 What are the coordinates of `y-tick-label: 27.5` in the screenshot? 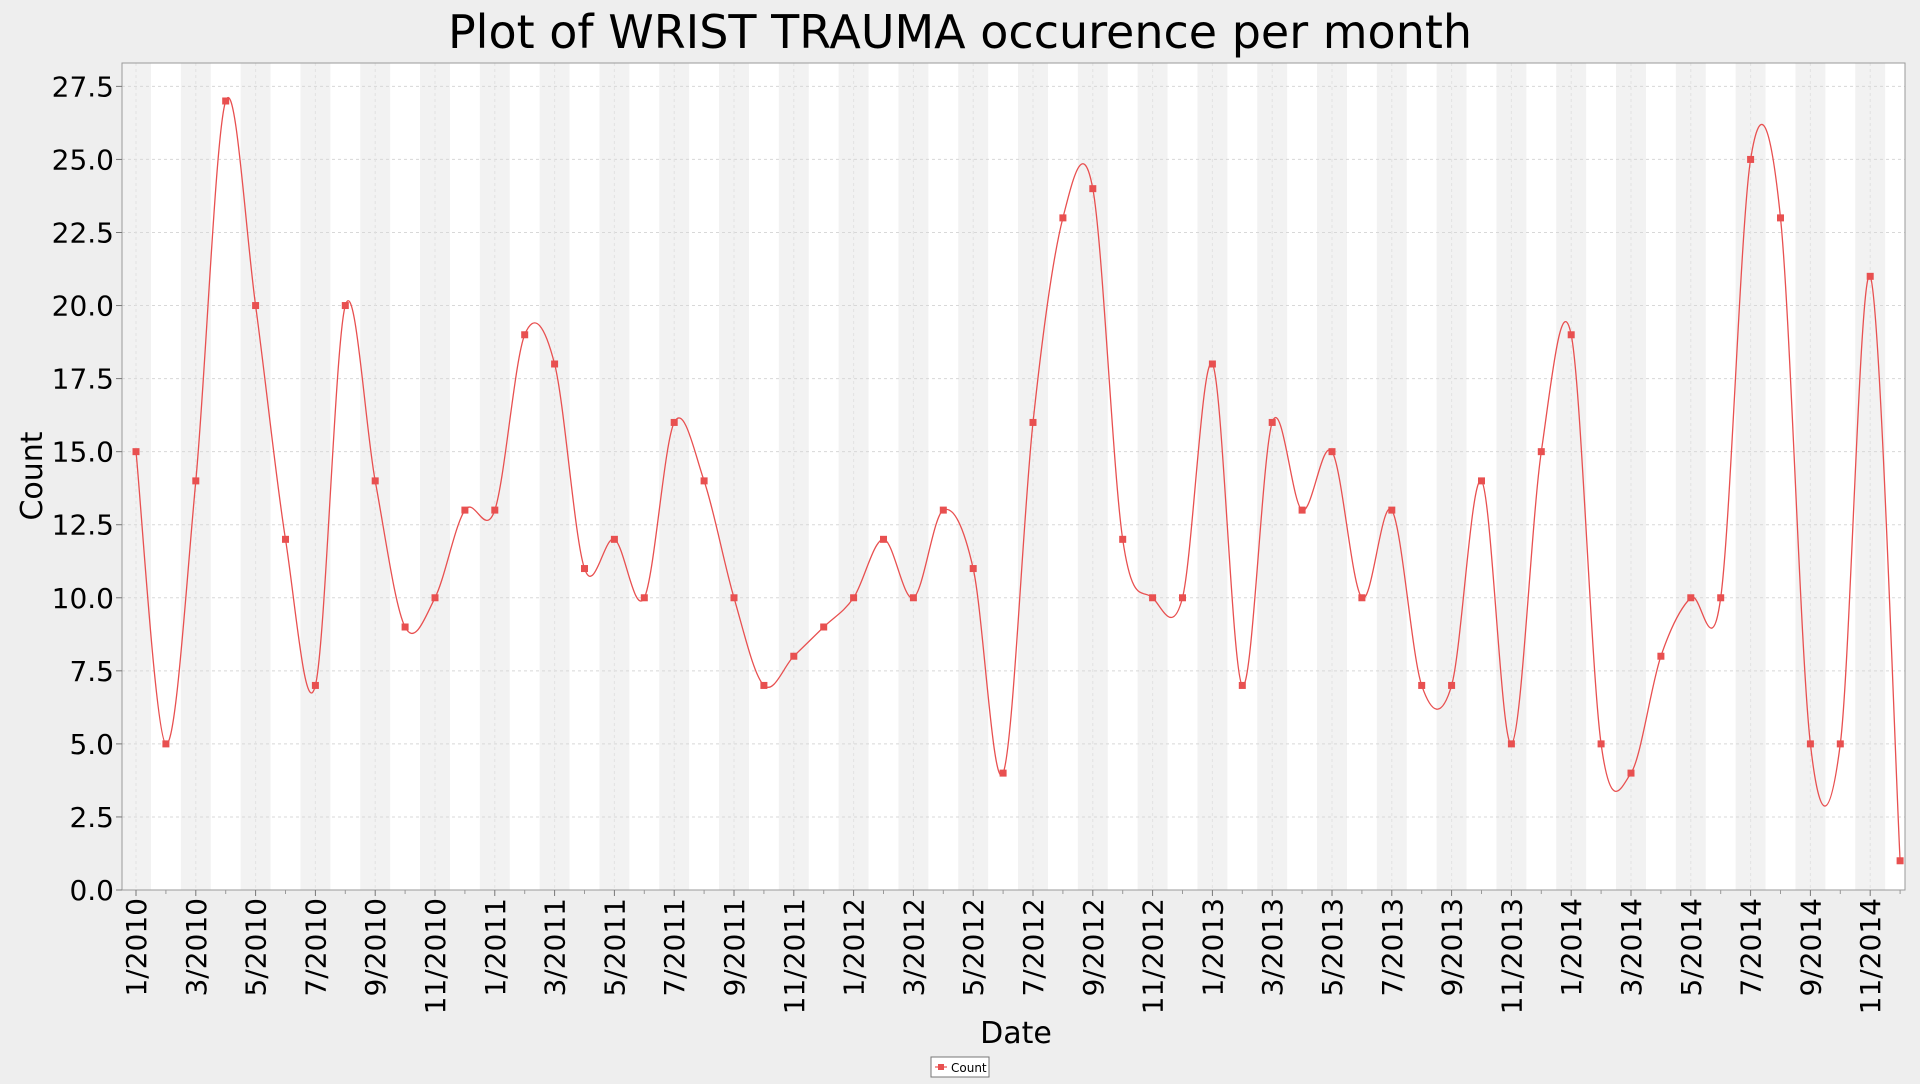 It's located at (83, 86).